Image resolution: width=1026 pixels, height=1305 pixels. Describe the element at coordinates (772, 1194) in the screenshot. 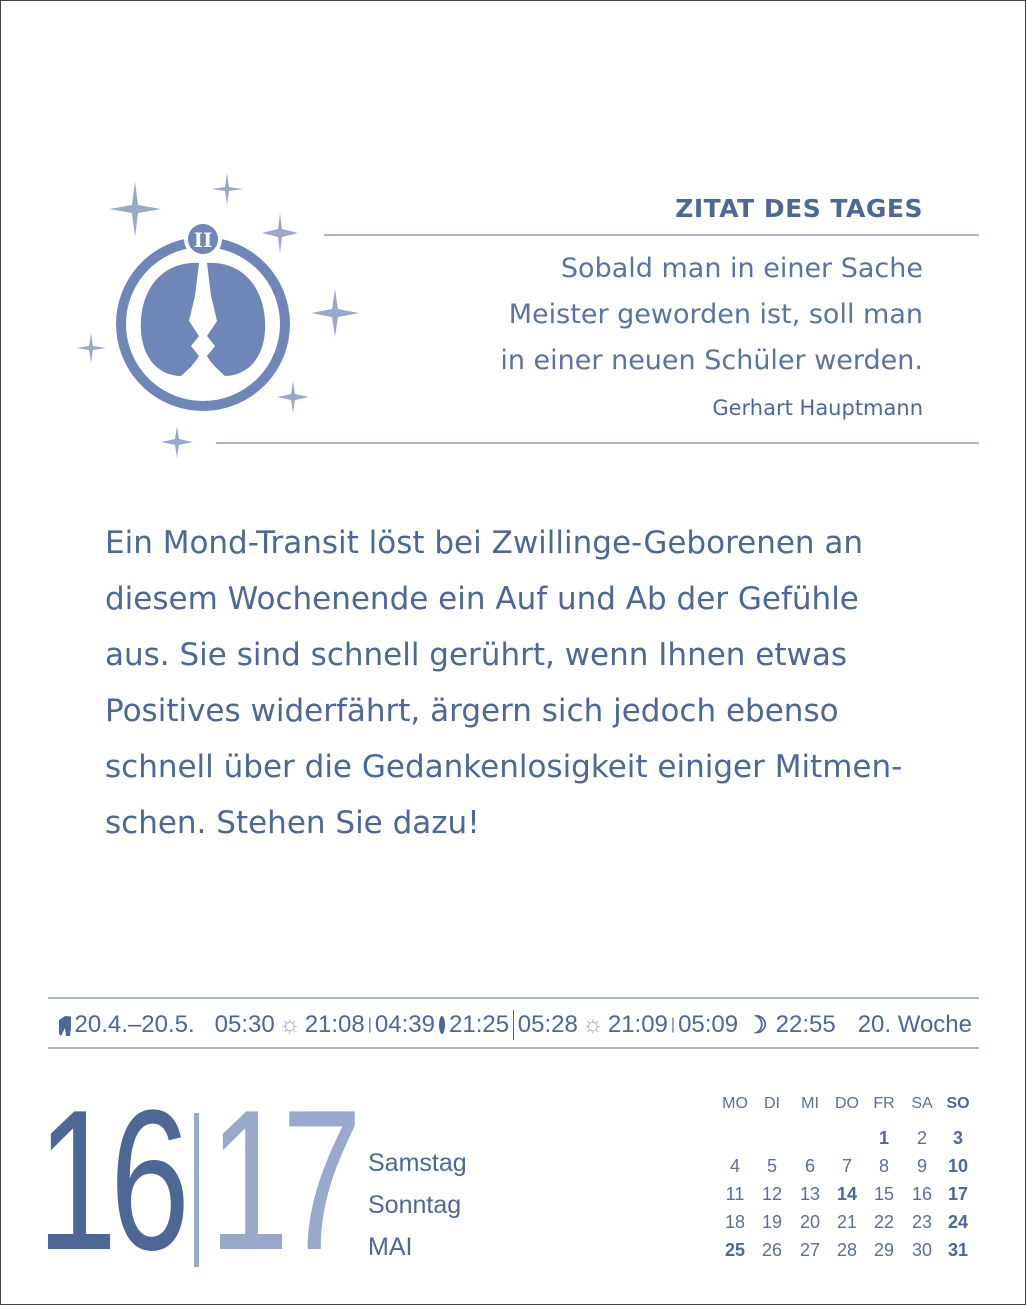

I see `calendar-day: 12` at that location.